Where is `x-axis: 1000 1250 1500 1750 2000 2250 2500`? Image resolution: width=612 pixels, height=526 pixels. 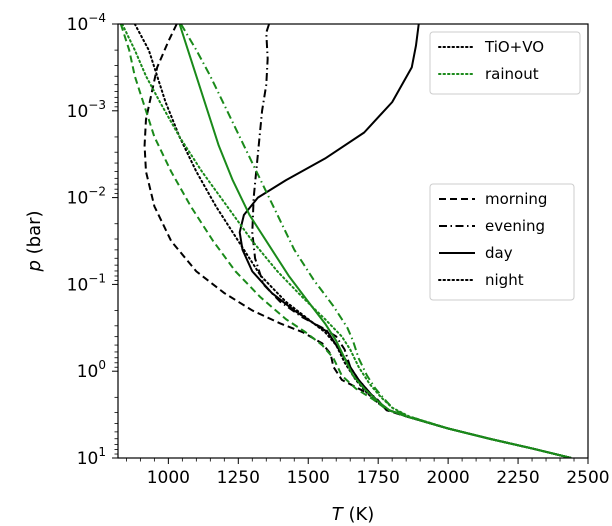
x-axis: 1000 1250 1500 1750 2000 2250 2500 is located at coordinates (367, 473).